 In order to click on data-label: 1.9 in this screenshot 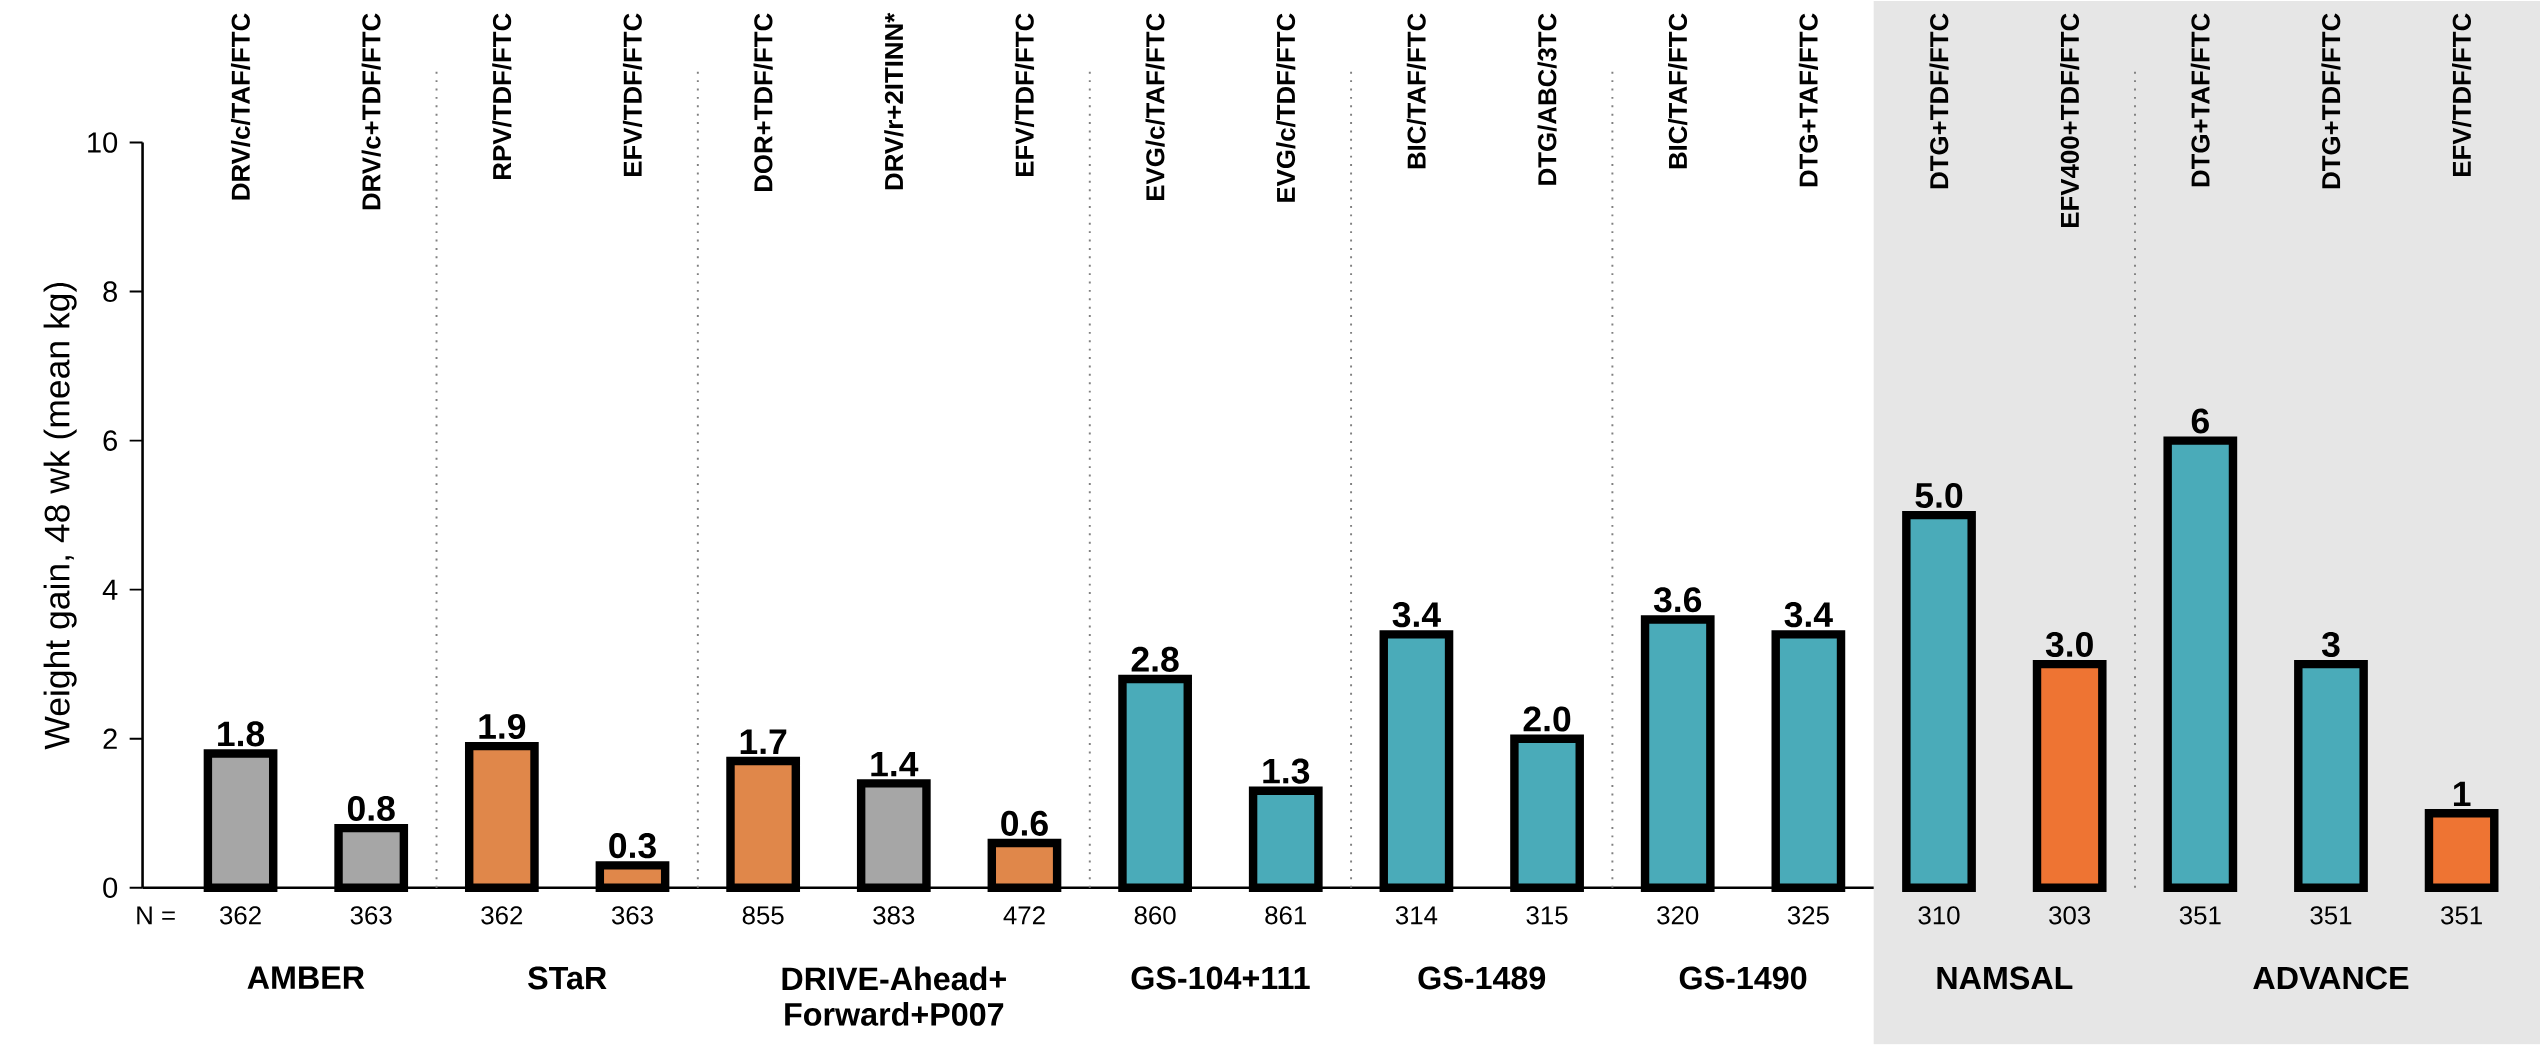, I will do `click(502, 727)`.